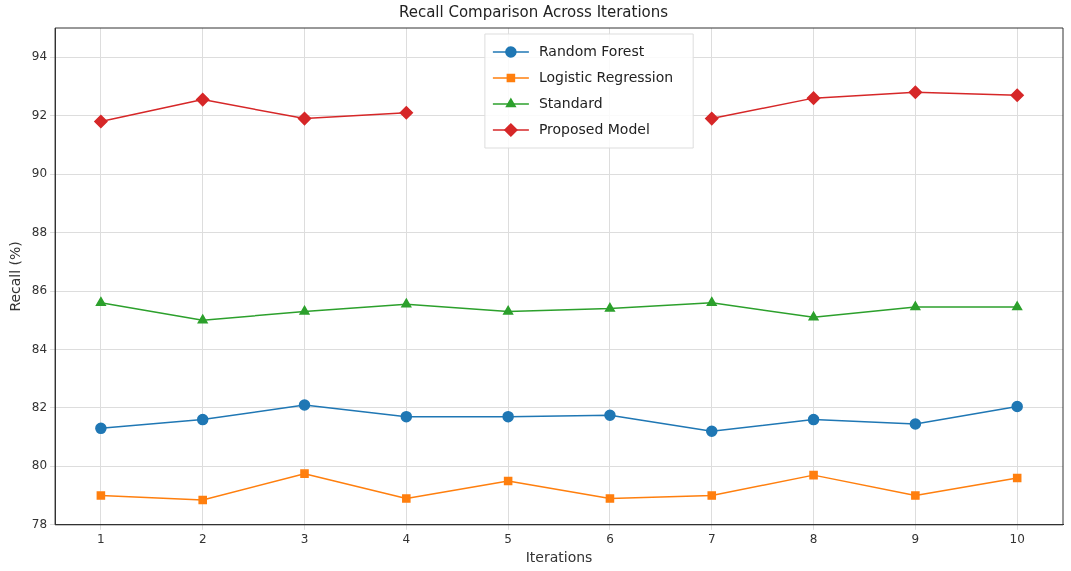 The width and height of the screenshot is (1071, 571). Describe the element at coordinates (508, 539) in the screenshot. I see `x-tick-label: 5` at that location.